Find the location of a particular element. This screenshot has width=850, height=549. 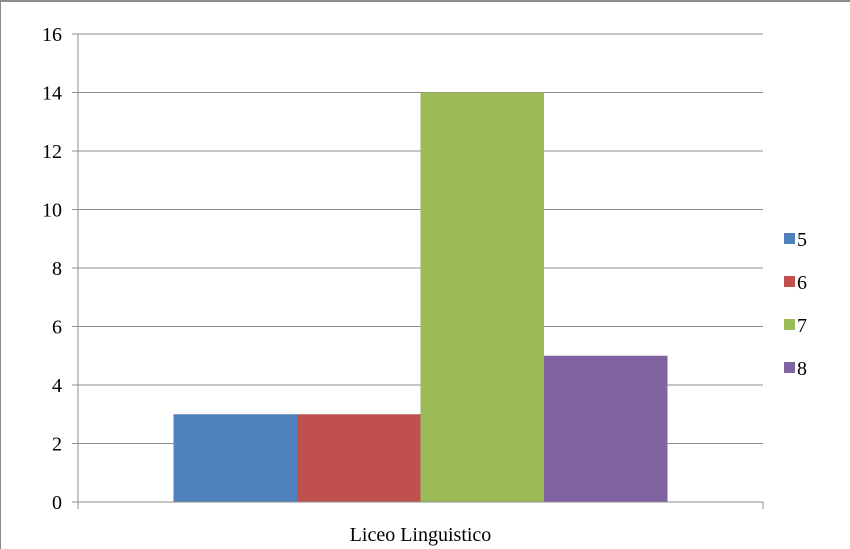

y-tick-label: 4 is located at coordinates (57, 386).